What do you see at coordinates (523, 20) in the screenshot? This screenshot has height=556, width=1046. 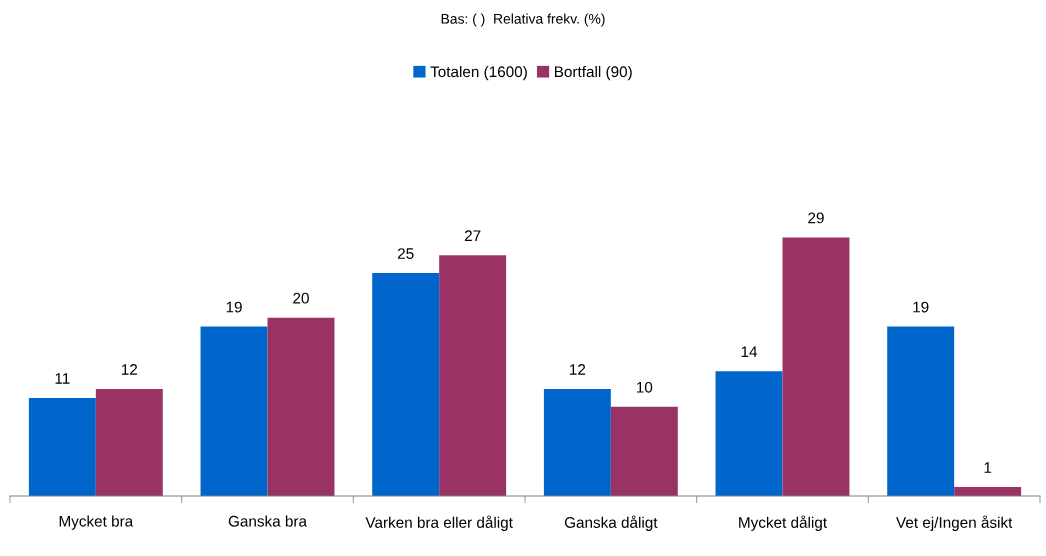 I see `chart-title: Bas: ( ) Relativa frekv. (%)` at bounding box center [523, 20].